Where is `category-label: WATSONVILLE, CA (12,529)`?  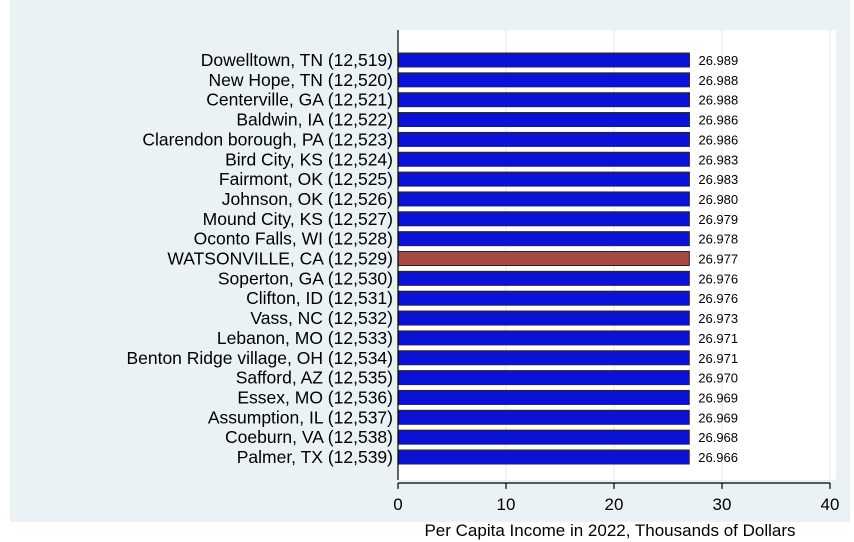
category-label: WATSONVILLE, CA (12,529) is located at coordinates (280, 259).